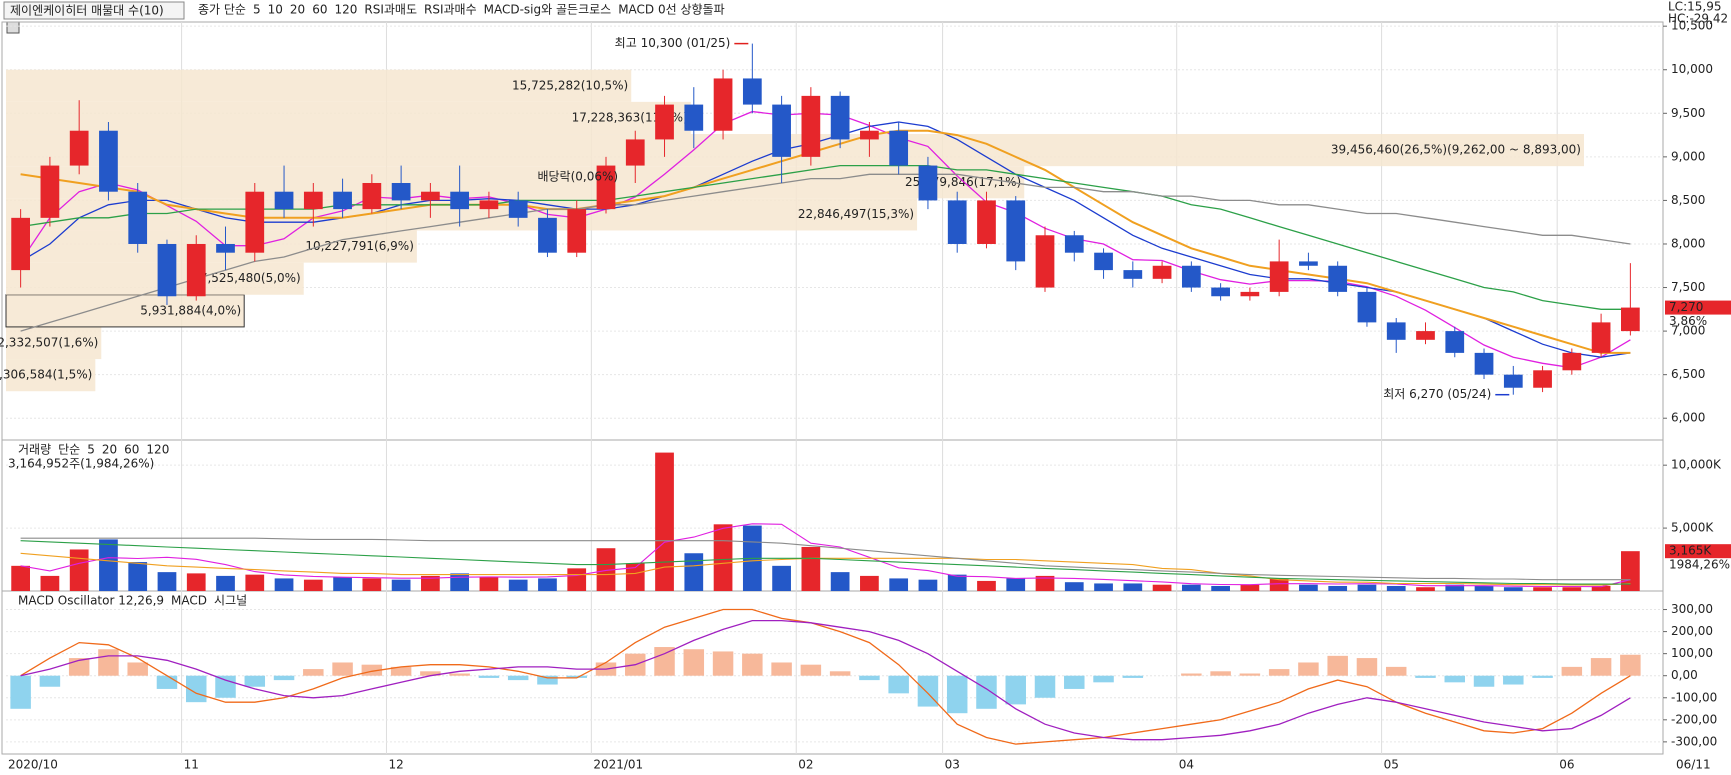 This screenshot has width=1731, height=775. What do you see at coordinates (46, 375) in the screenshot?
I see `volume-profile-label: 2,306,584(1,5%)` at bounding box center [46, 375].